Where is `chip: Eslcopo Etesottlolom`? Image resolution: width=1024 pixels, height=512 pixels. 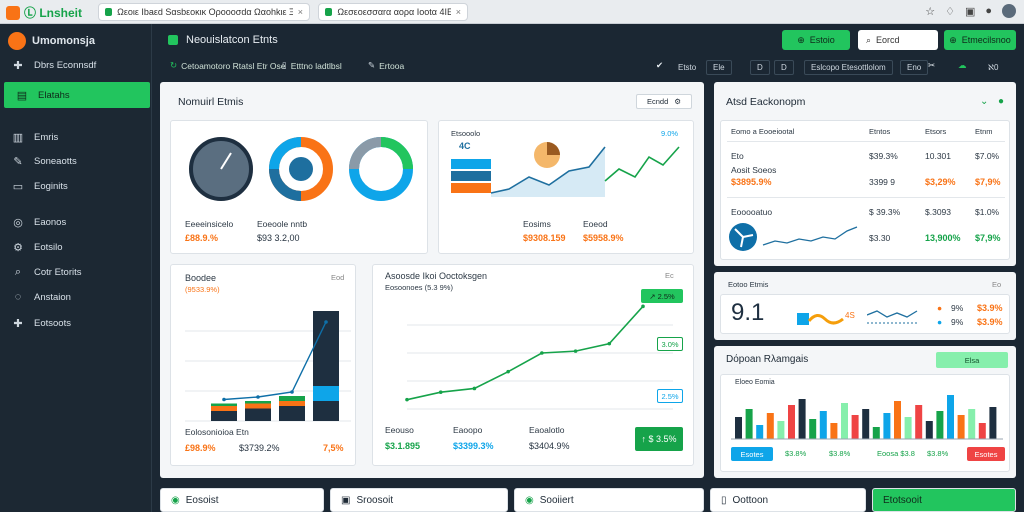 chip: Eslcopo Etesottlolom is located at coordinates (848, 67).